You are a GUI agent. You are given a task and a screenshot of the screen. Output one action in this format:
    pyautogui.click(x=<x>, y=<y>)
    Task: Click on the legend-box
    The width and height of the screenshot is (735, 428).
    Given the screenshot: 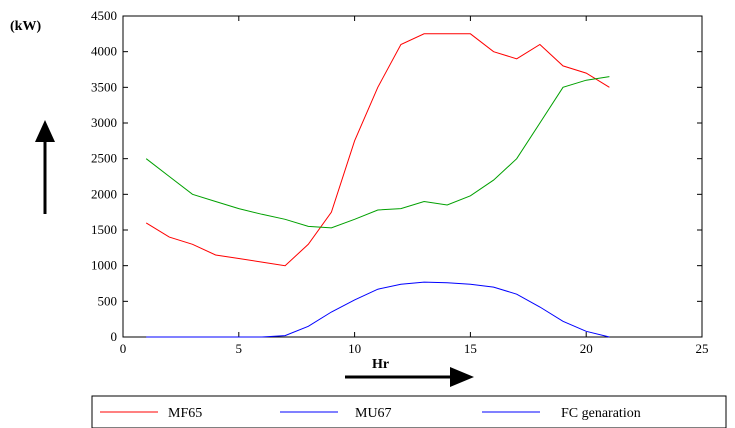 What is the action you would take?
    pyautogui.click(x=409, y=411)
    